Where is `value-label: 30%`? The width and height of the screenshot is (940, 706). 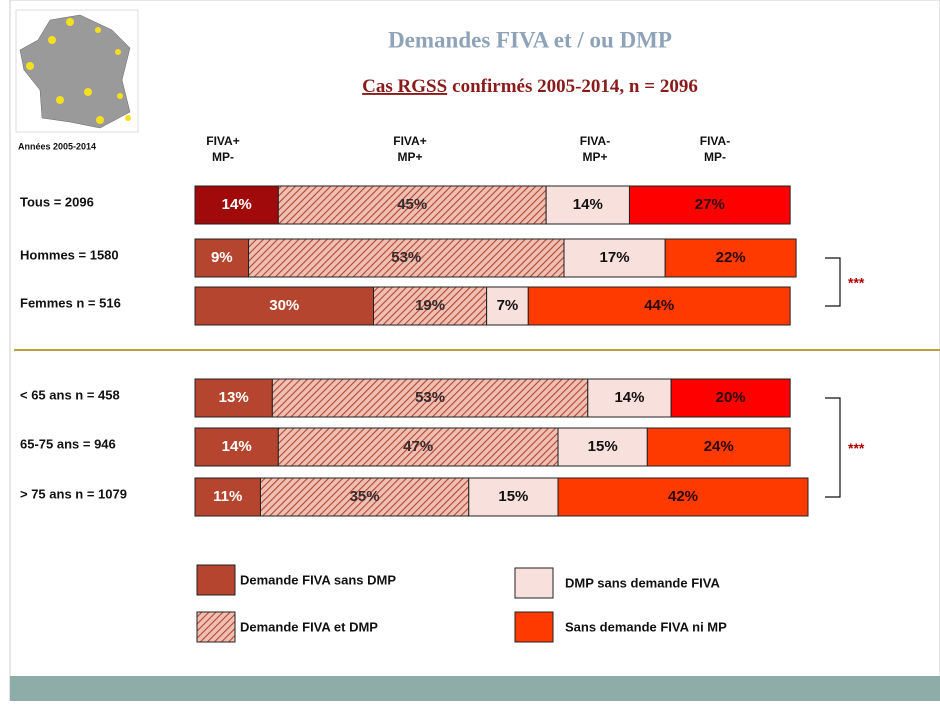 value-label: 30% is located at coordinates (284, 305).